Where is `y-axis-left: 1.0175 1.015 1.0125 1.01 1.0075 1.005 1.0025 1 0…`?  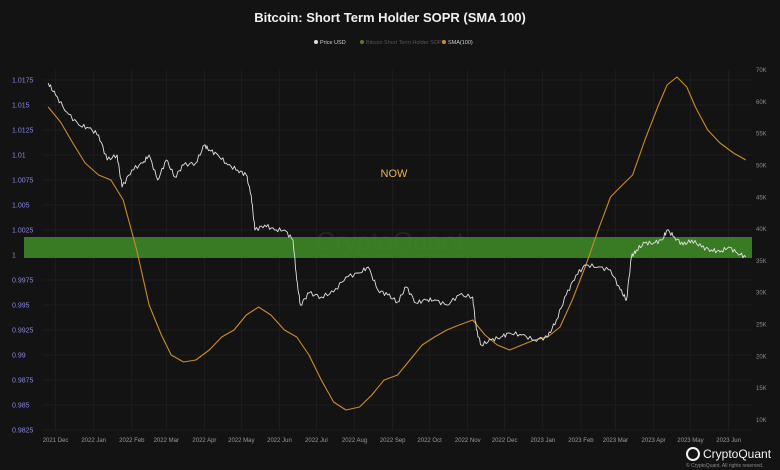
y-axis-left: 1.0175 1.015 1.0125 1.01 1.0075 1.005 1.0025 1 0… is located at coordinates (23, 256).